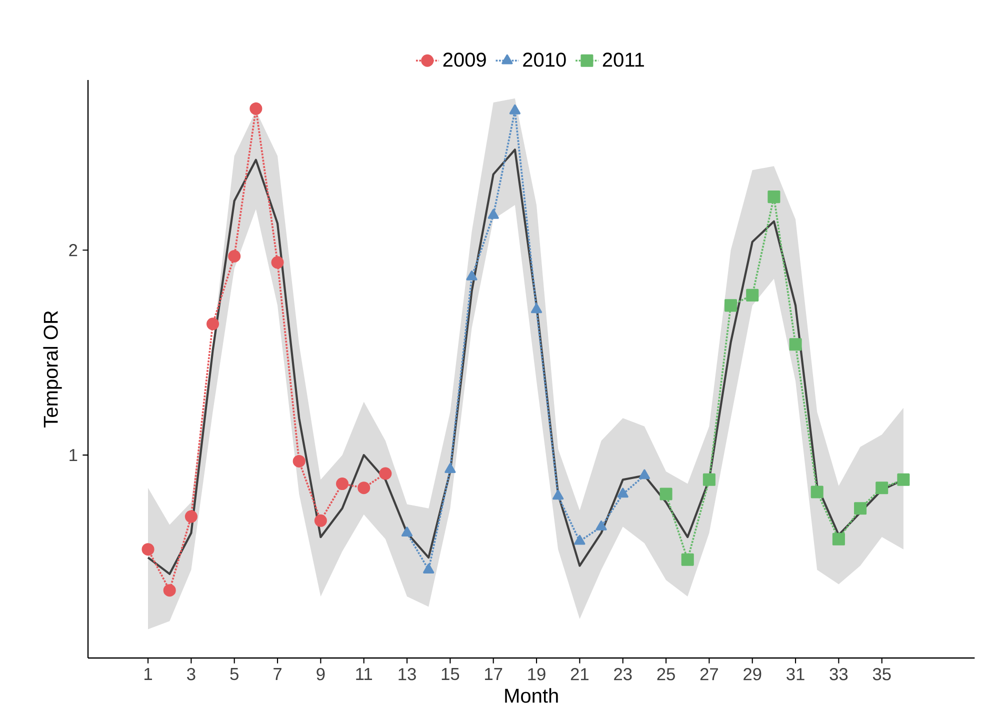 Image resolution: width=992 pixels, height=720 pixels. What do you see at coordinates (839, 674) in the screenshot?
I see `x-tick-label: 33` at bounding box center [839, 674].